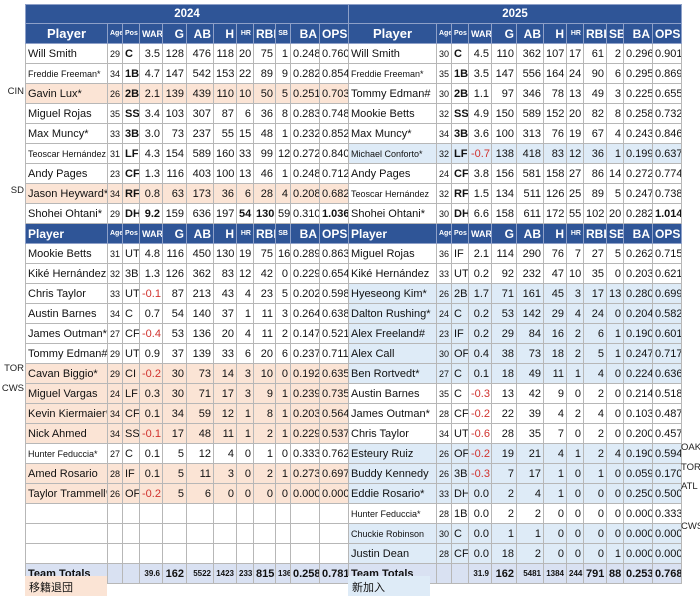 The height and width of the screenshot is (608, 700). What do you see at coordinates (174, 473) in the screenshot?
I see `cell-g: 5` at bounding box center [174, 473].